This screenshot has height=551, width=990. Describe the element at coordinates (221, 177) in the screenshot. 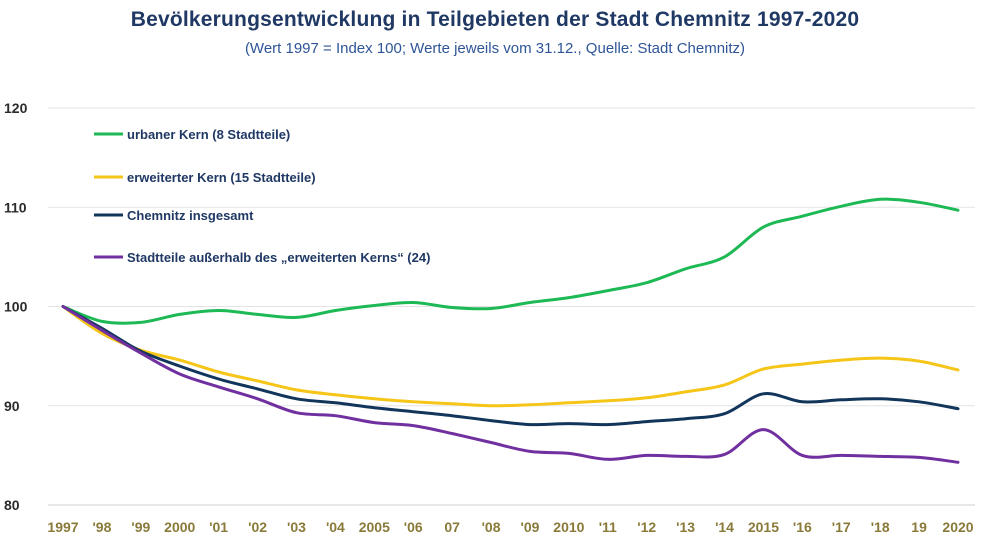

I see `legend-label: erweiterter Kern (15 Stadtteile)` at that location.